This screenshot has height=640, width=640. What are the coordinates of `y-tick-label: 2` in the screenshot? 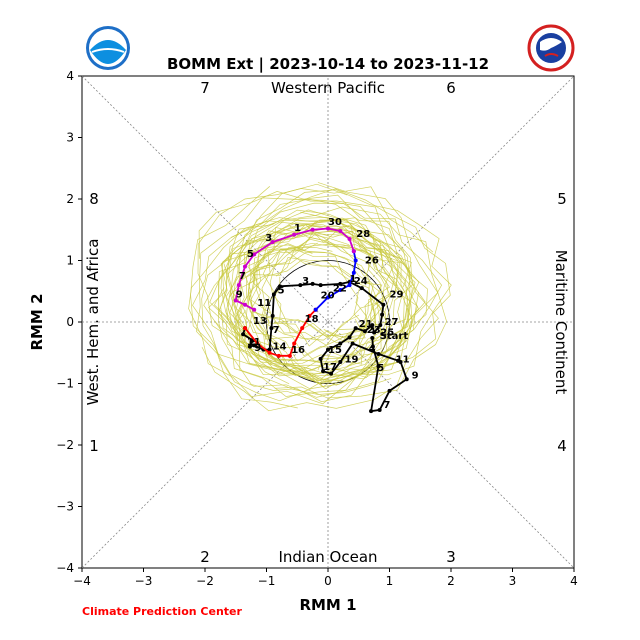 It's located at (70, 199).